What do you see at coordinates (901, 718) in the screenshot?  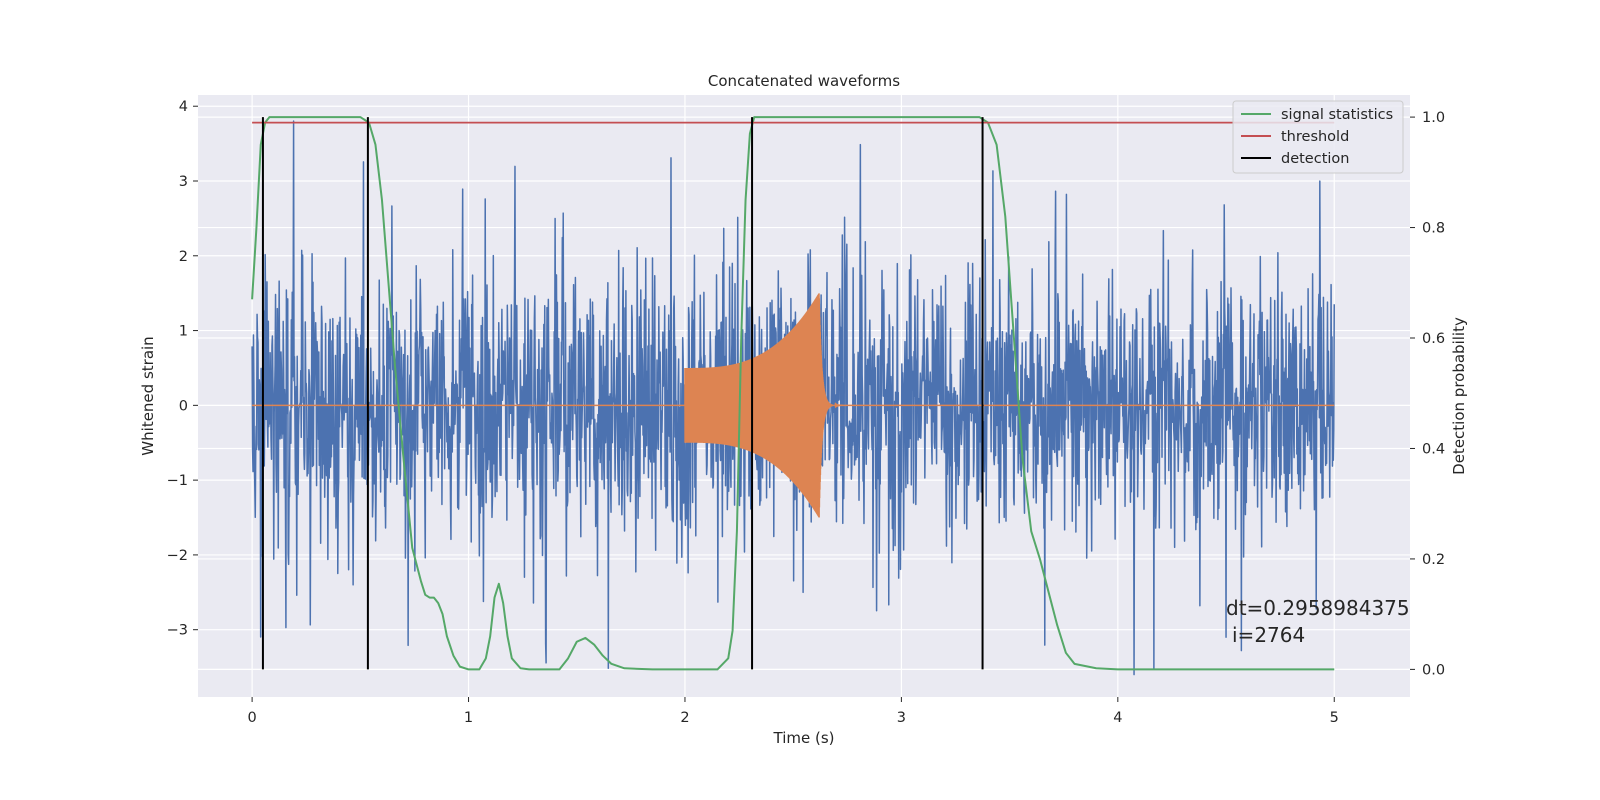 I see `x-tick-label: 3` at bounding box center [901, 718].